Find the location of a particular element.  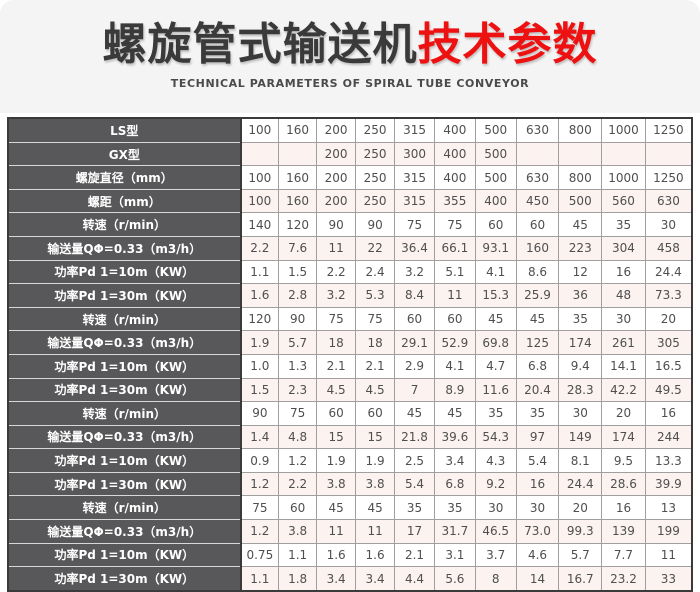

value-cell: 1.3 is located at coordinates (298, 366).